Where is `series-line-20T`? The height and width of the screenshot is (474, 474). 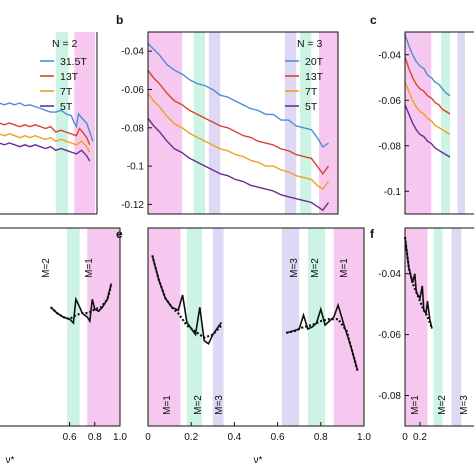 series-line-20T is located at coordinates (238, 95).